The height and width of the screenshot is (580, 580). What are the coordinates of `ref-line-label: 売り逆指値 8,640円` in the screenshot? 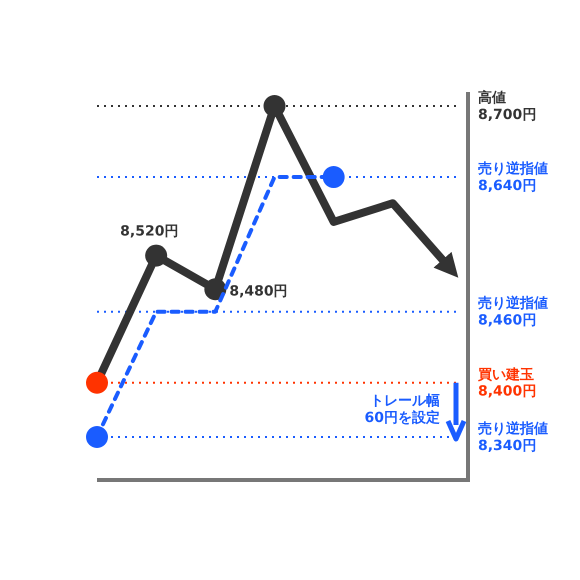 It's located at (513, 177).